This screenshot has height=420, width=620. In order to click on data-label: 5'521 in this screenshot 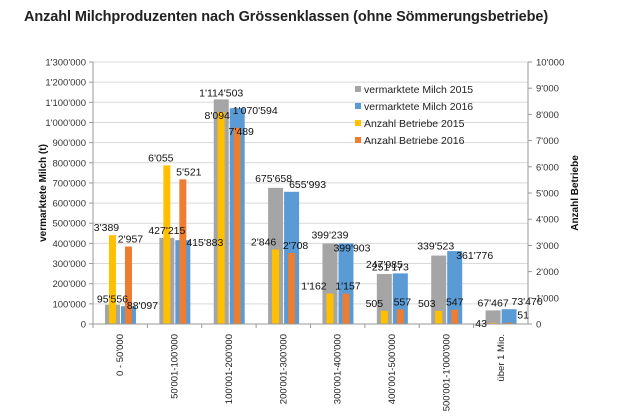, I will do `click(189, 172)`.